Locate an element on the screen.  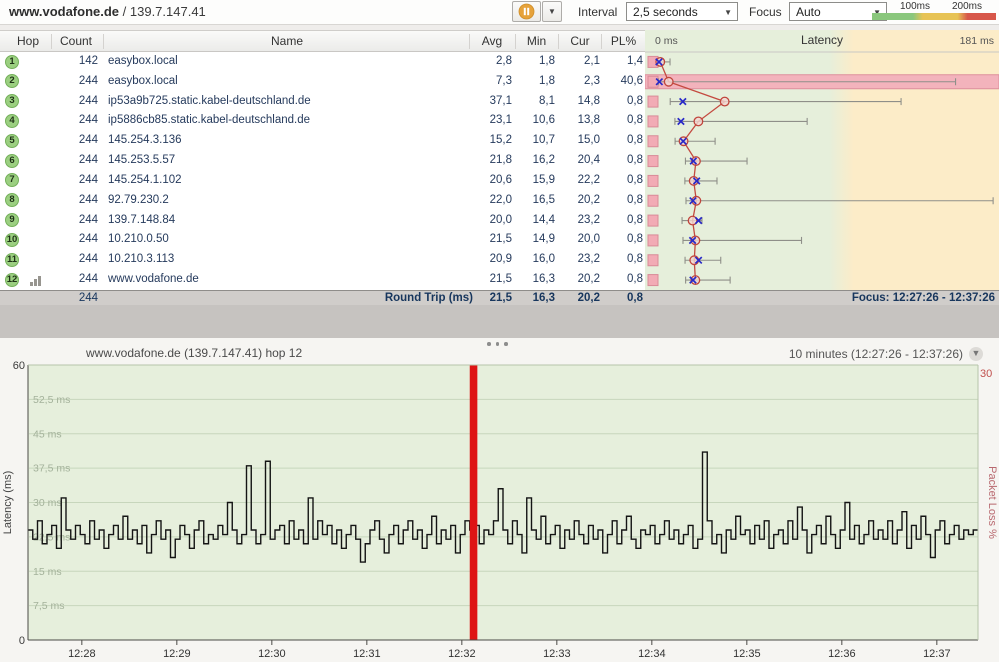
column-header-name: Name is located at coordinates (286, 41).